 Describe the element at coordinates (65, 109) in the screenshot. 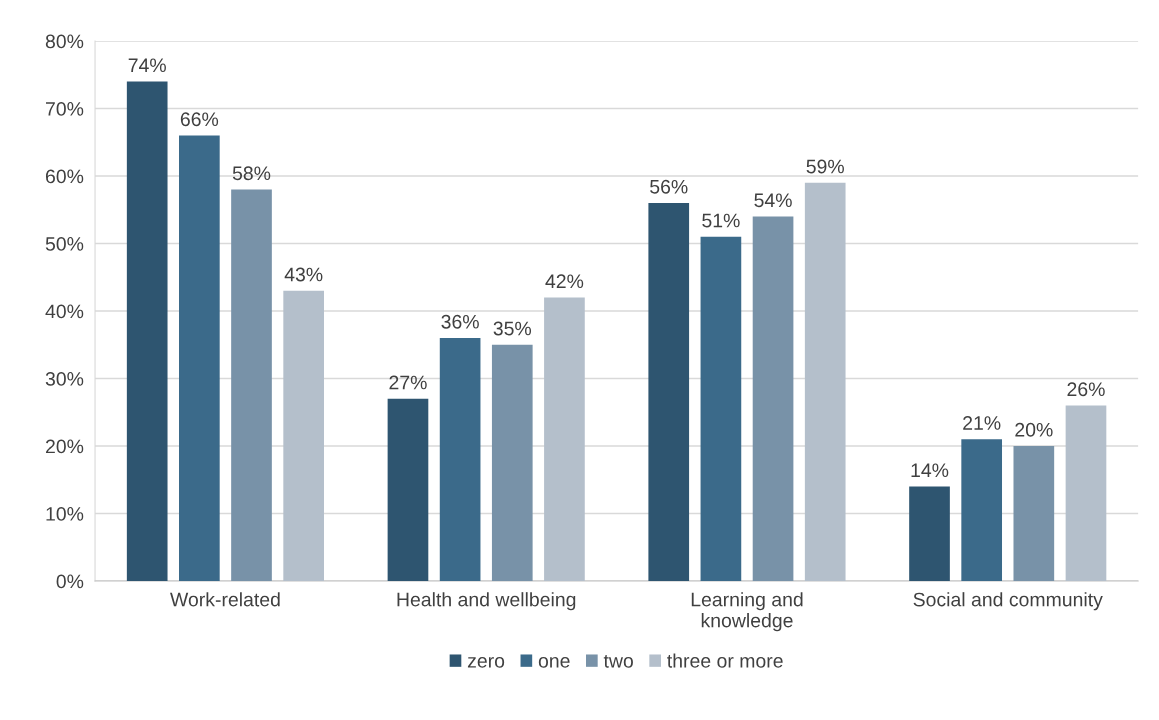

I see `y-tick-label: 70%` at that location.